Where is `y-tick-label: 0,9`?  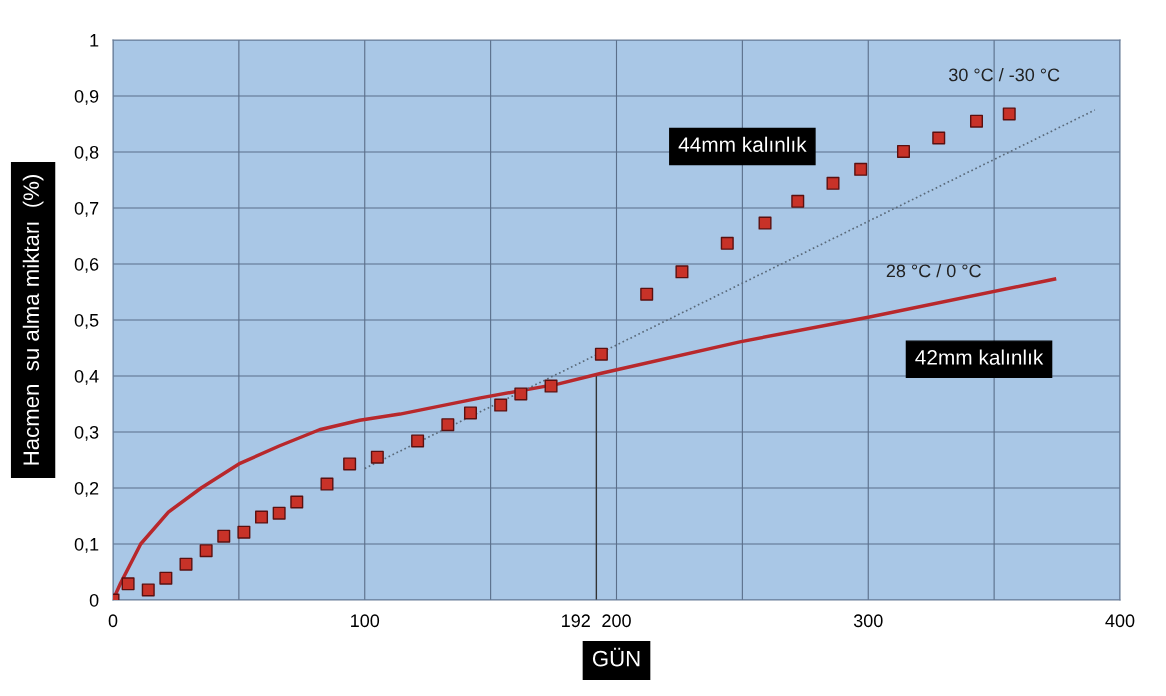
y-tick-label: 0,9 is located at coordinates (86, 97).